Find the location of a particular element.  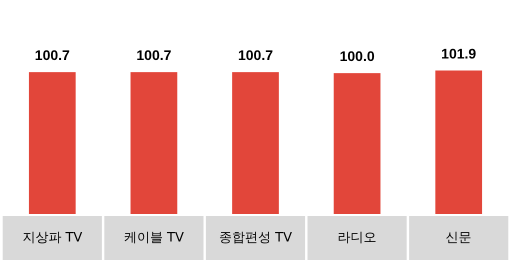

x-tick-label: 라디오 is located at coordinates (357, 238).